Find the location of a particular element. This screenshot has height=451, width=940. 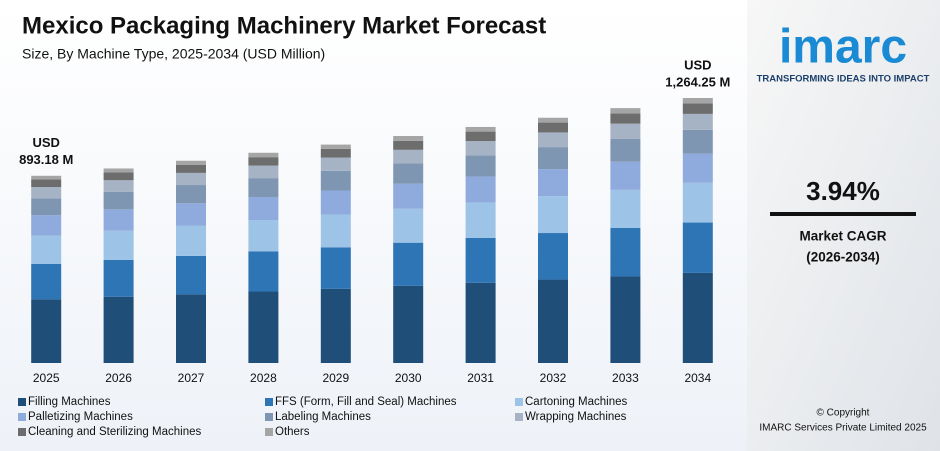

total-label: 1,264.25 M is located at coordinates (697, 81).